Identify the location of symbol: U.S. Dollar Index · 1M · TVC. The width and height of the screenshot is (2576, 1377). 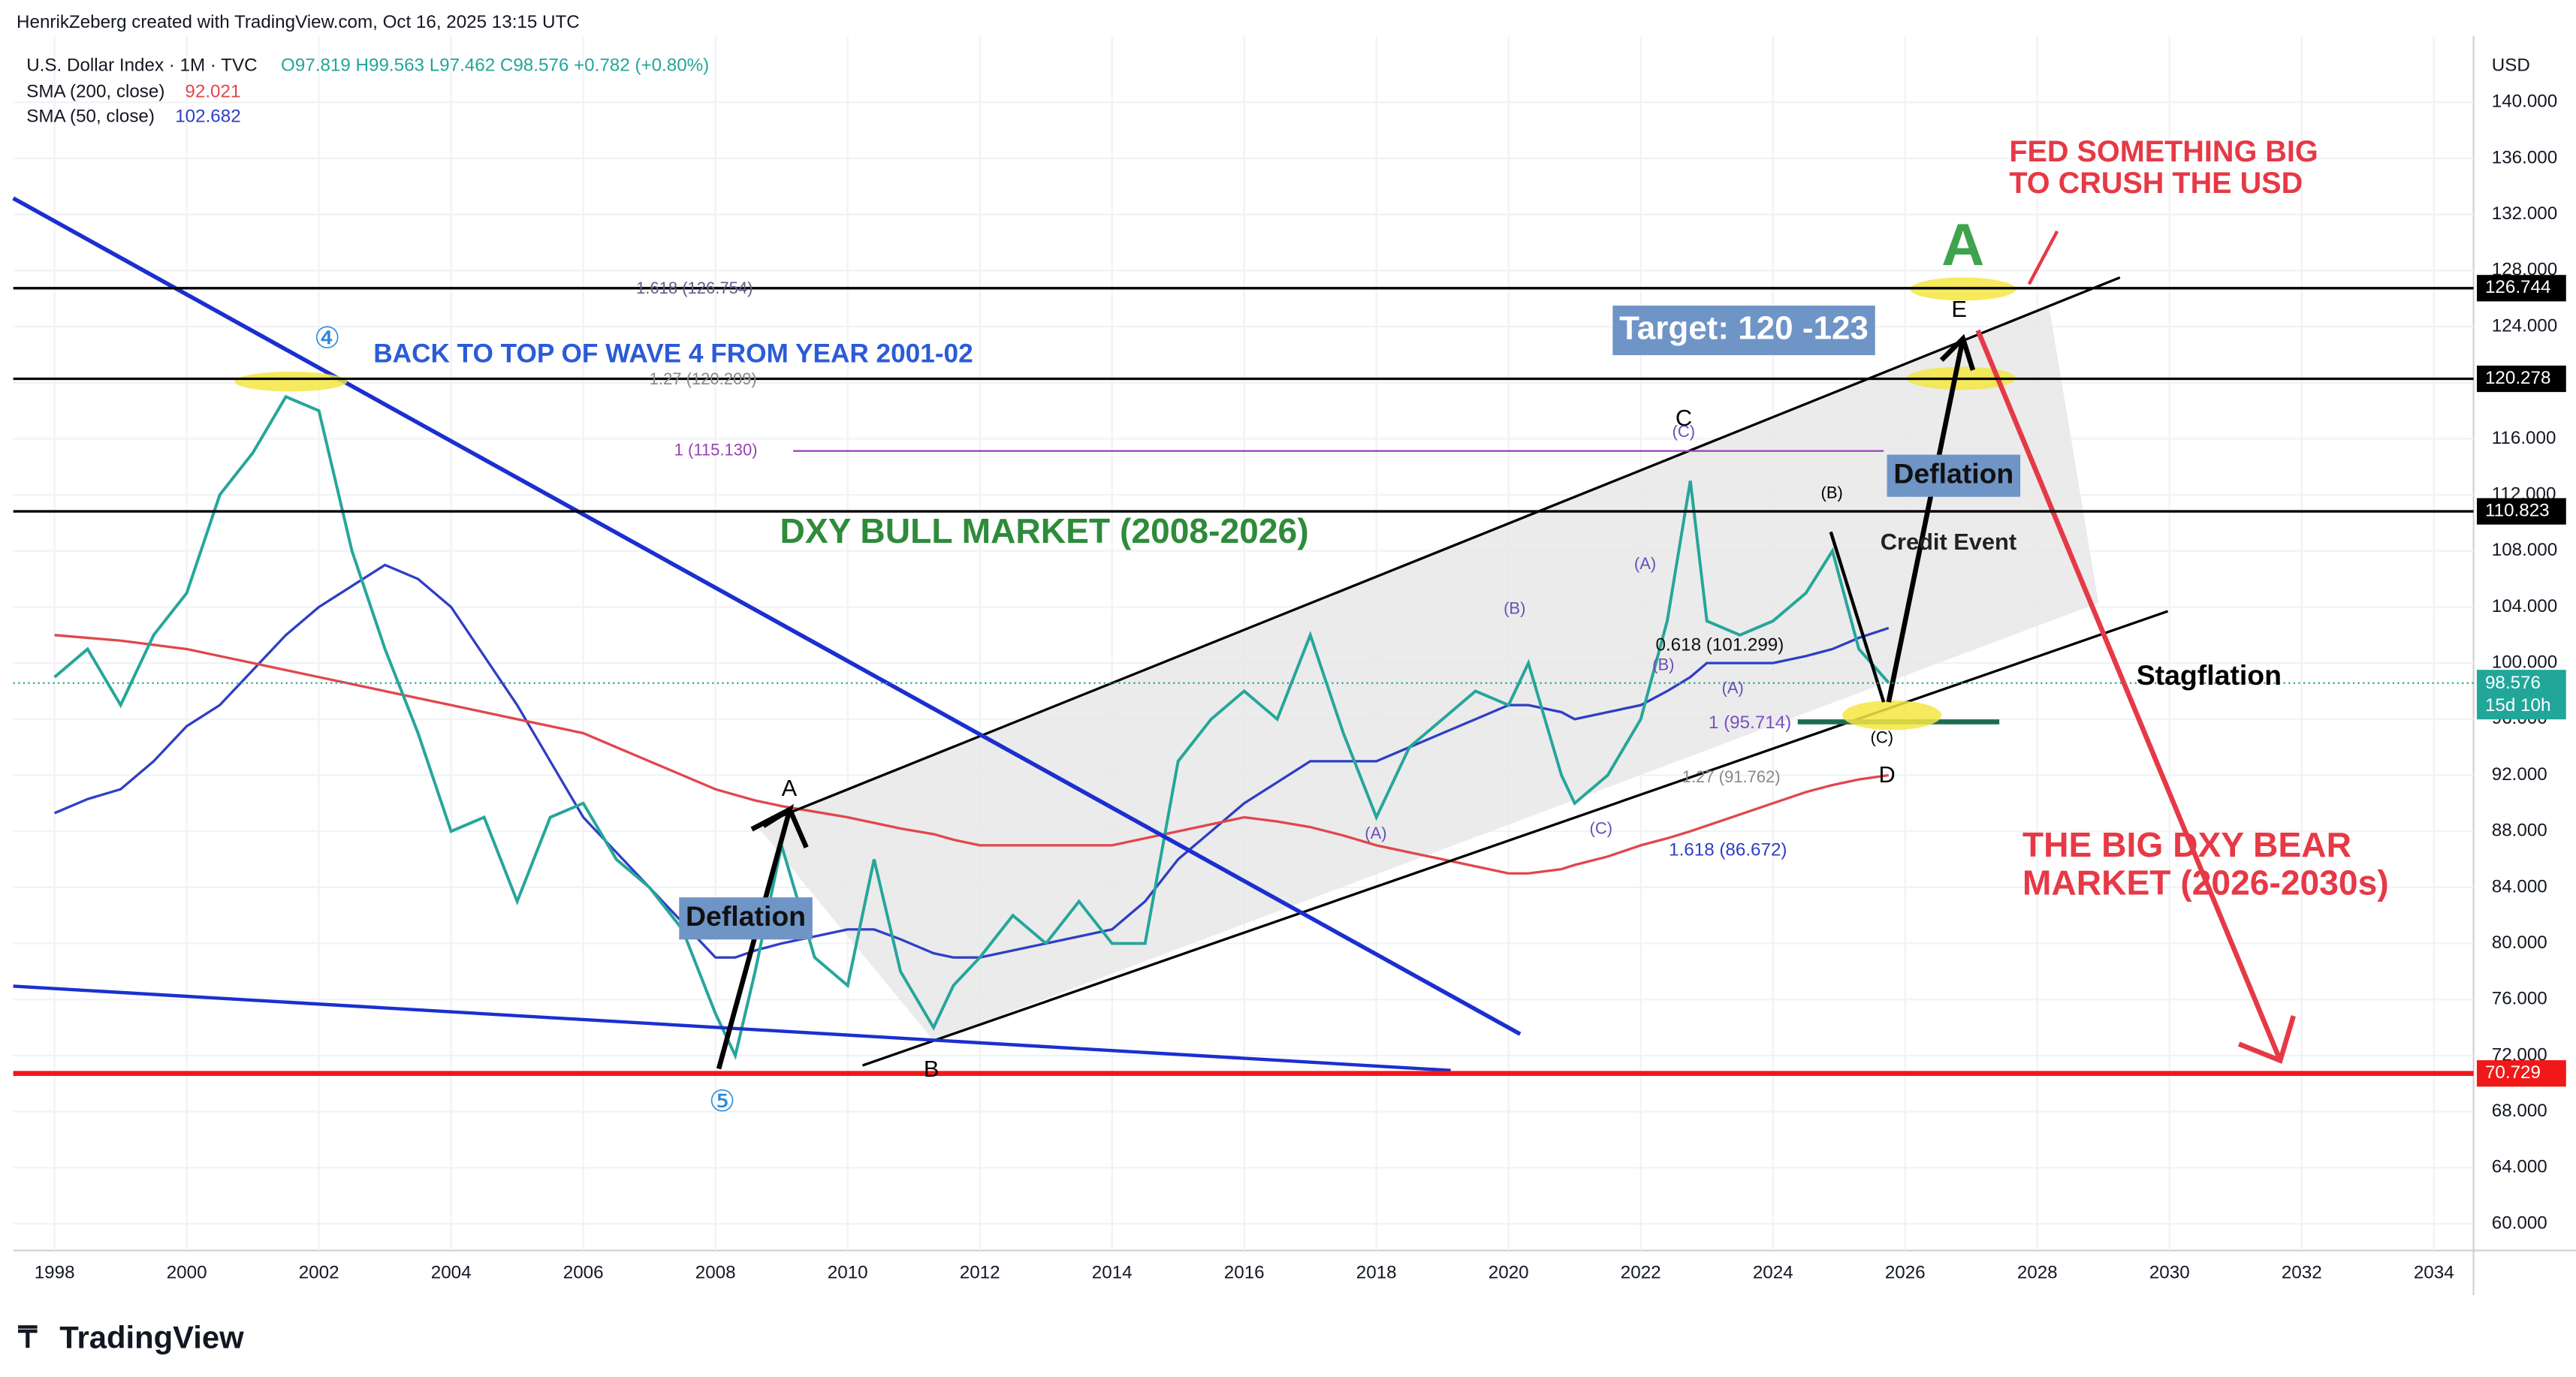
(141, 65).